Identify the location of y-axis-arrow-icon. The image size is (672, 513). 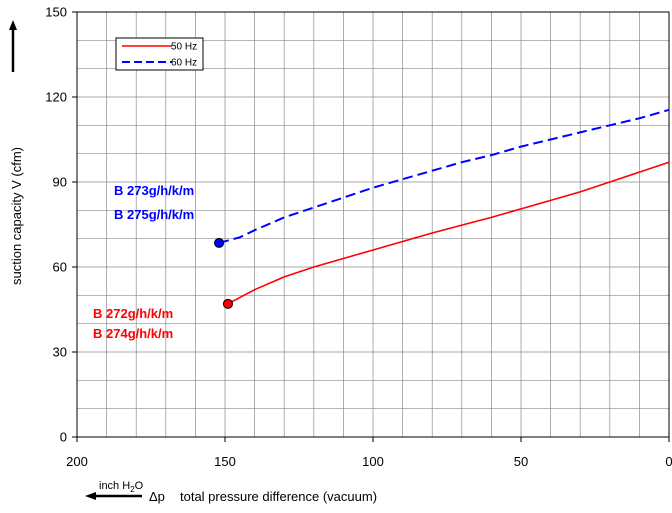
(13, 25).